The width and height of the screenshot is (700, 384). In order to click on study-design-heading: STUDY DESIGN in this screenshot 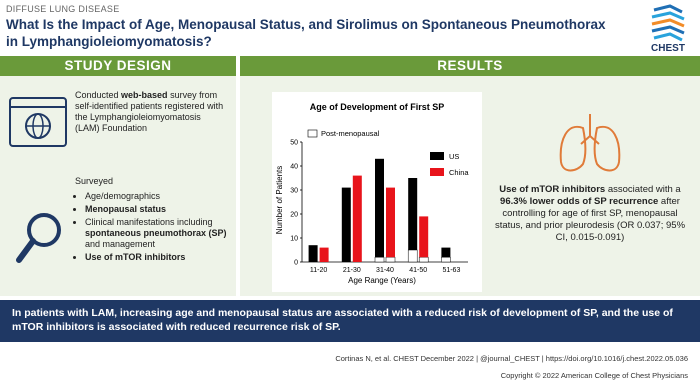, I will do `click(118, 66)`.